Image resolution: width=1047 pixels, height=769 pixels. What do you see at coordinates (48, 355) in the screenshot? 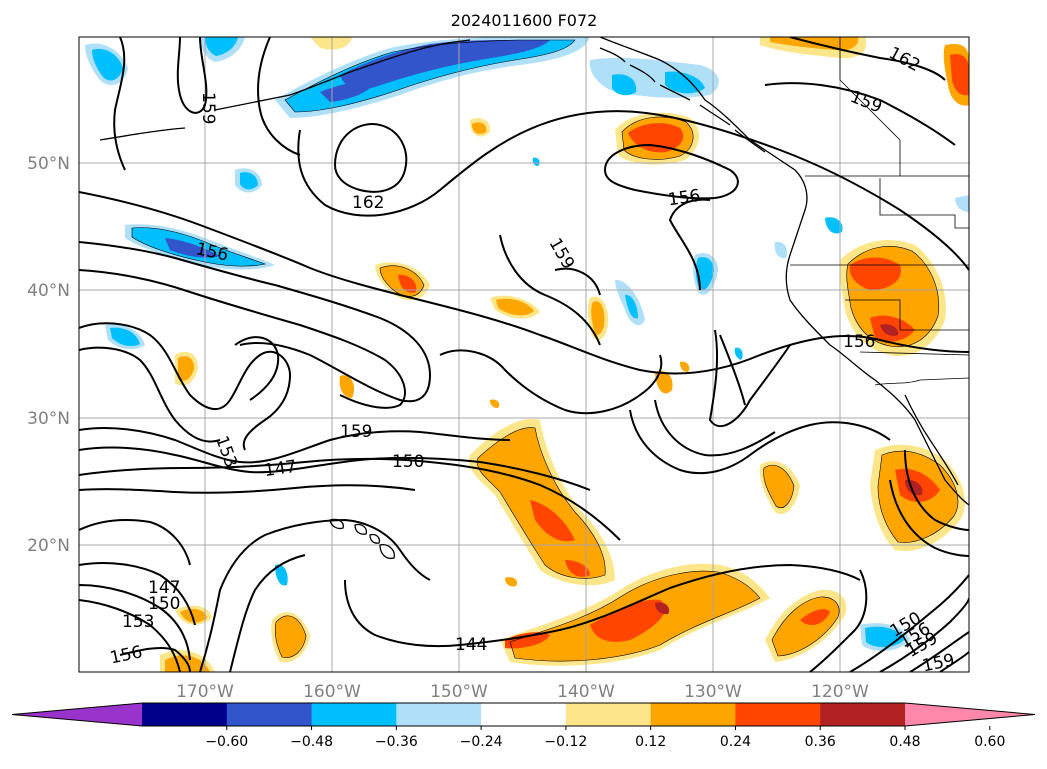
I see `latitude-labels: 50°N 40°N 30°N 20°N` at bounding box center [48, 355].